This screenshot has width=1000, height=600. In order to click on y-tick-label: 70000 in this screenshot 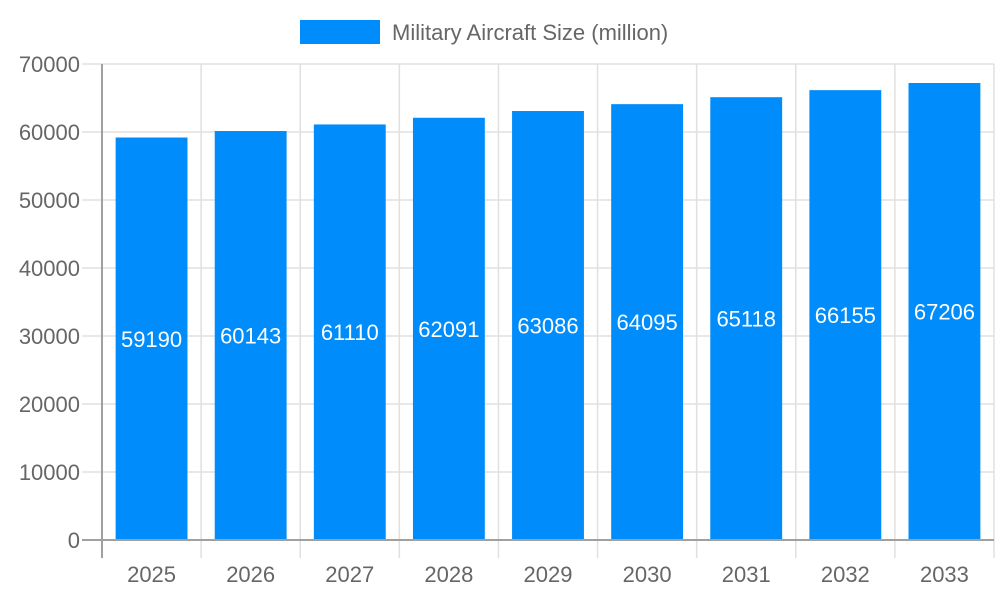, I will do `click(49, 64)`.